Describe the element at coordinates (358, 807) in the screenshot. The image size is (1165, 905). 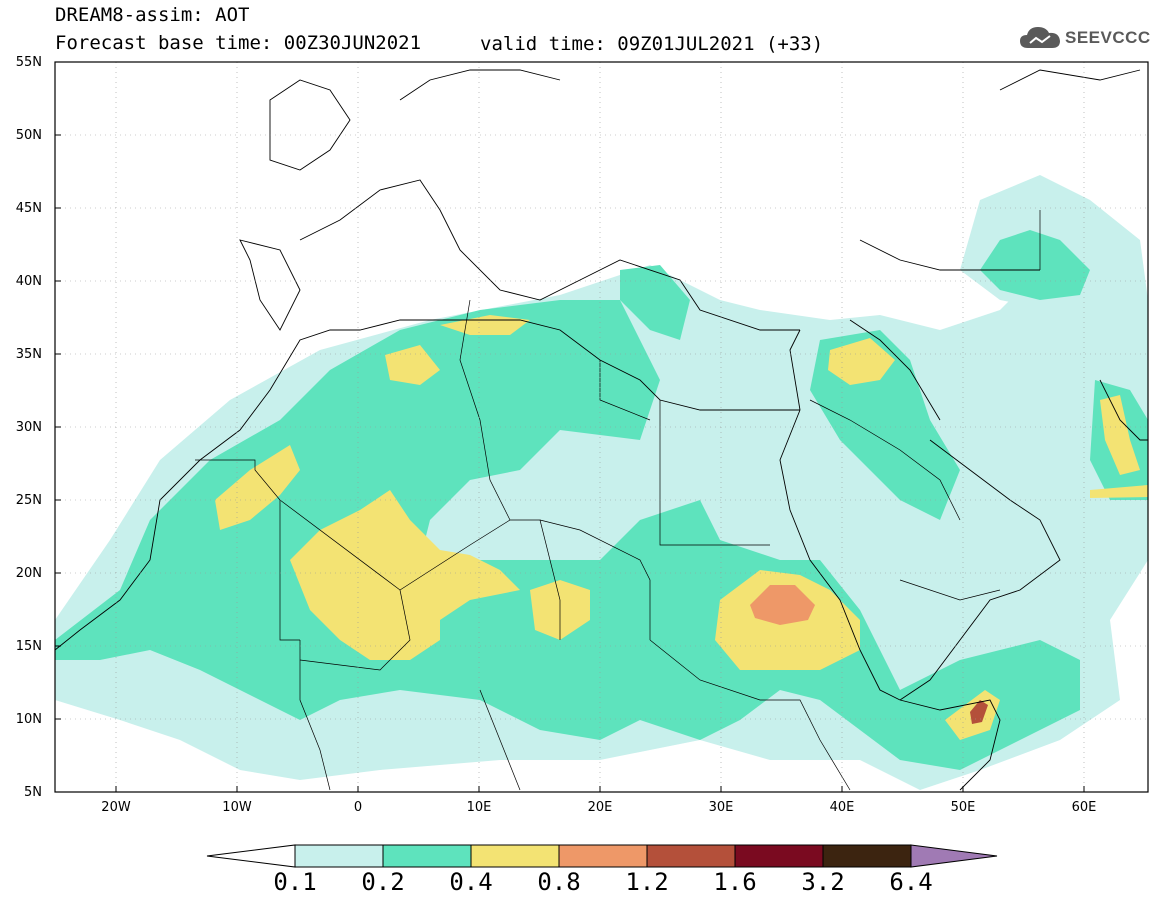
I see `lon-label: 0` at that location.